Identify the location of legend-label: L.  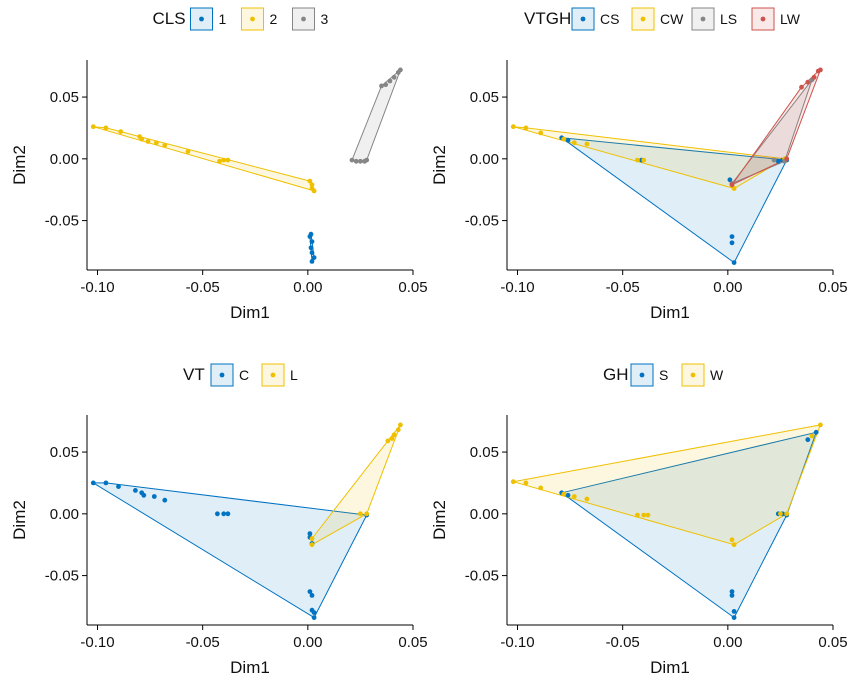
(294, 375).